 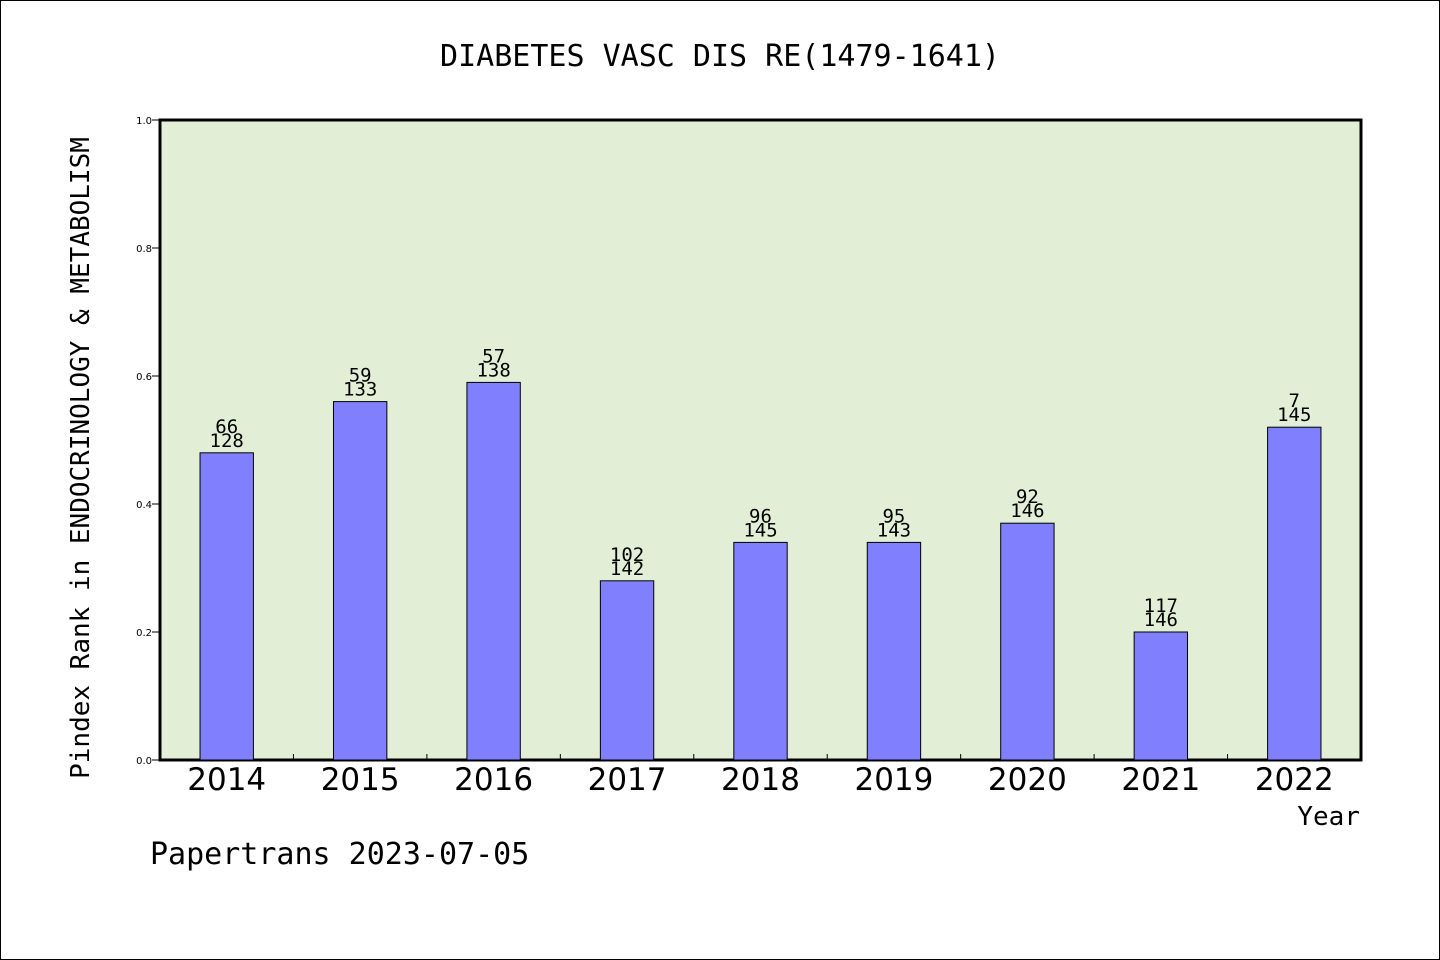 What do you see at coordinates (144, 121) in the screenshot?
I see `y-tick-label: 1.0` at bounding box center [144, 121].